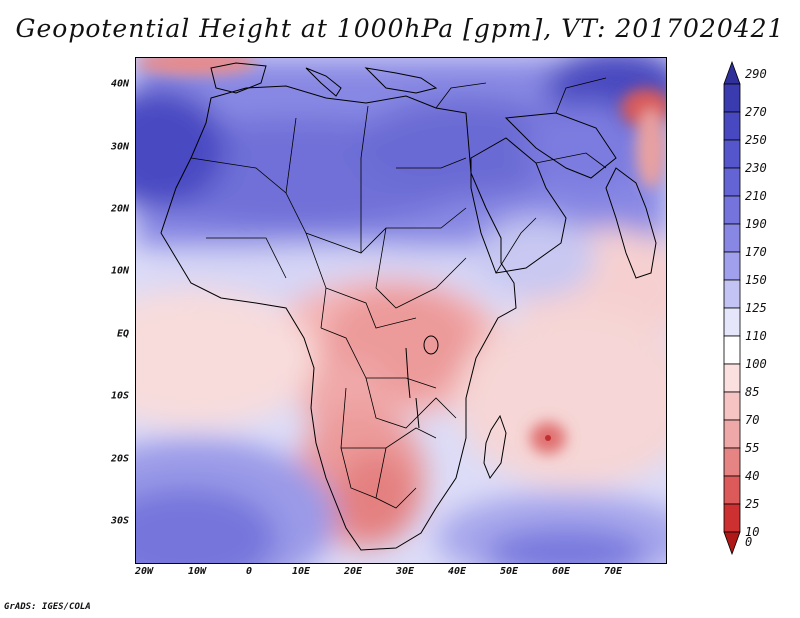 The width and height of the screenshot is (800, 618). Describe the element at coordinates (752, 532) in the screenshot. I see `colorbar-label: 10` at that location.